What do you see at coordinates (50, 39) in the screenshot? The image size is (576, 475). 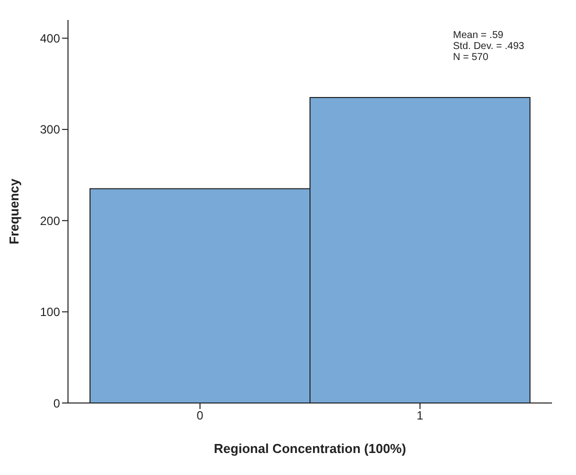 I see `y-tick-label: 400` at bounding box center [50, 39].